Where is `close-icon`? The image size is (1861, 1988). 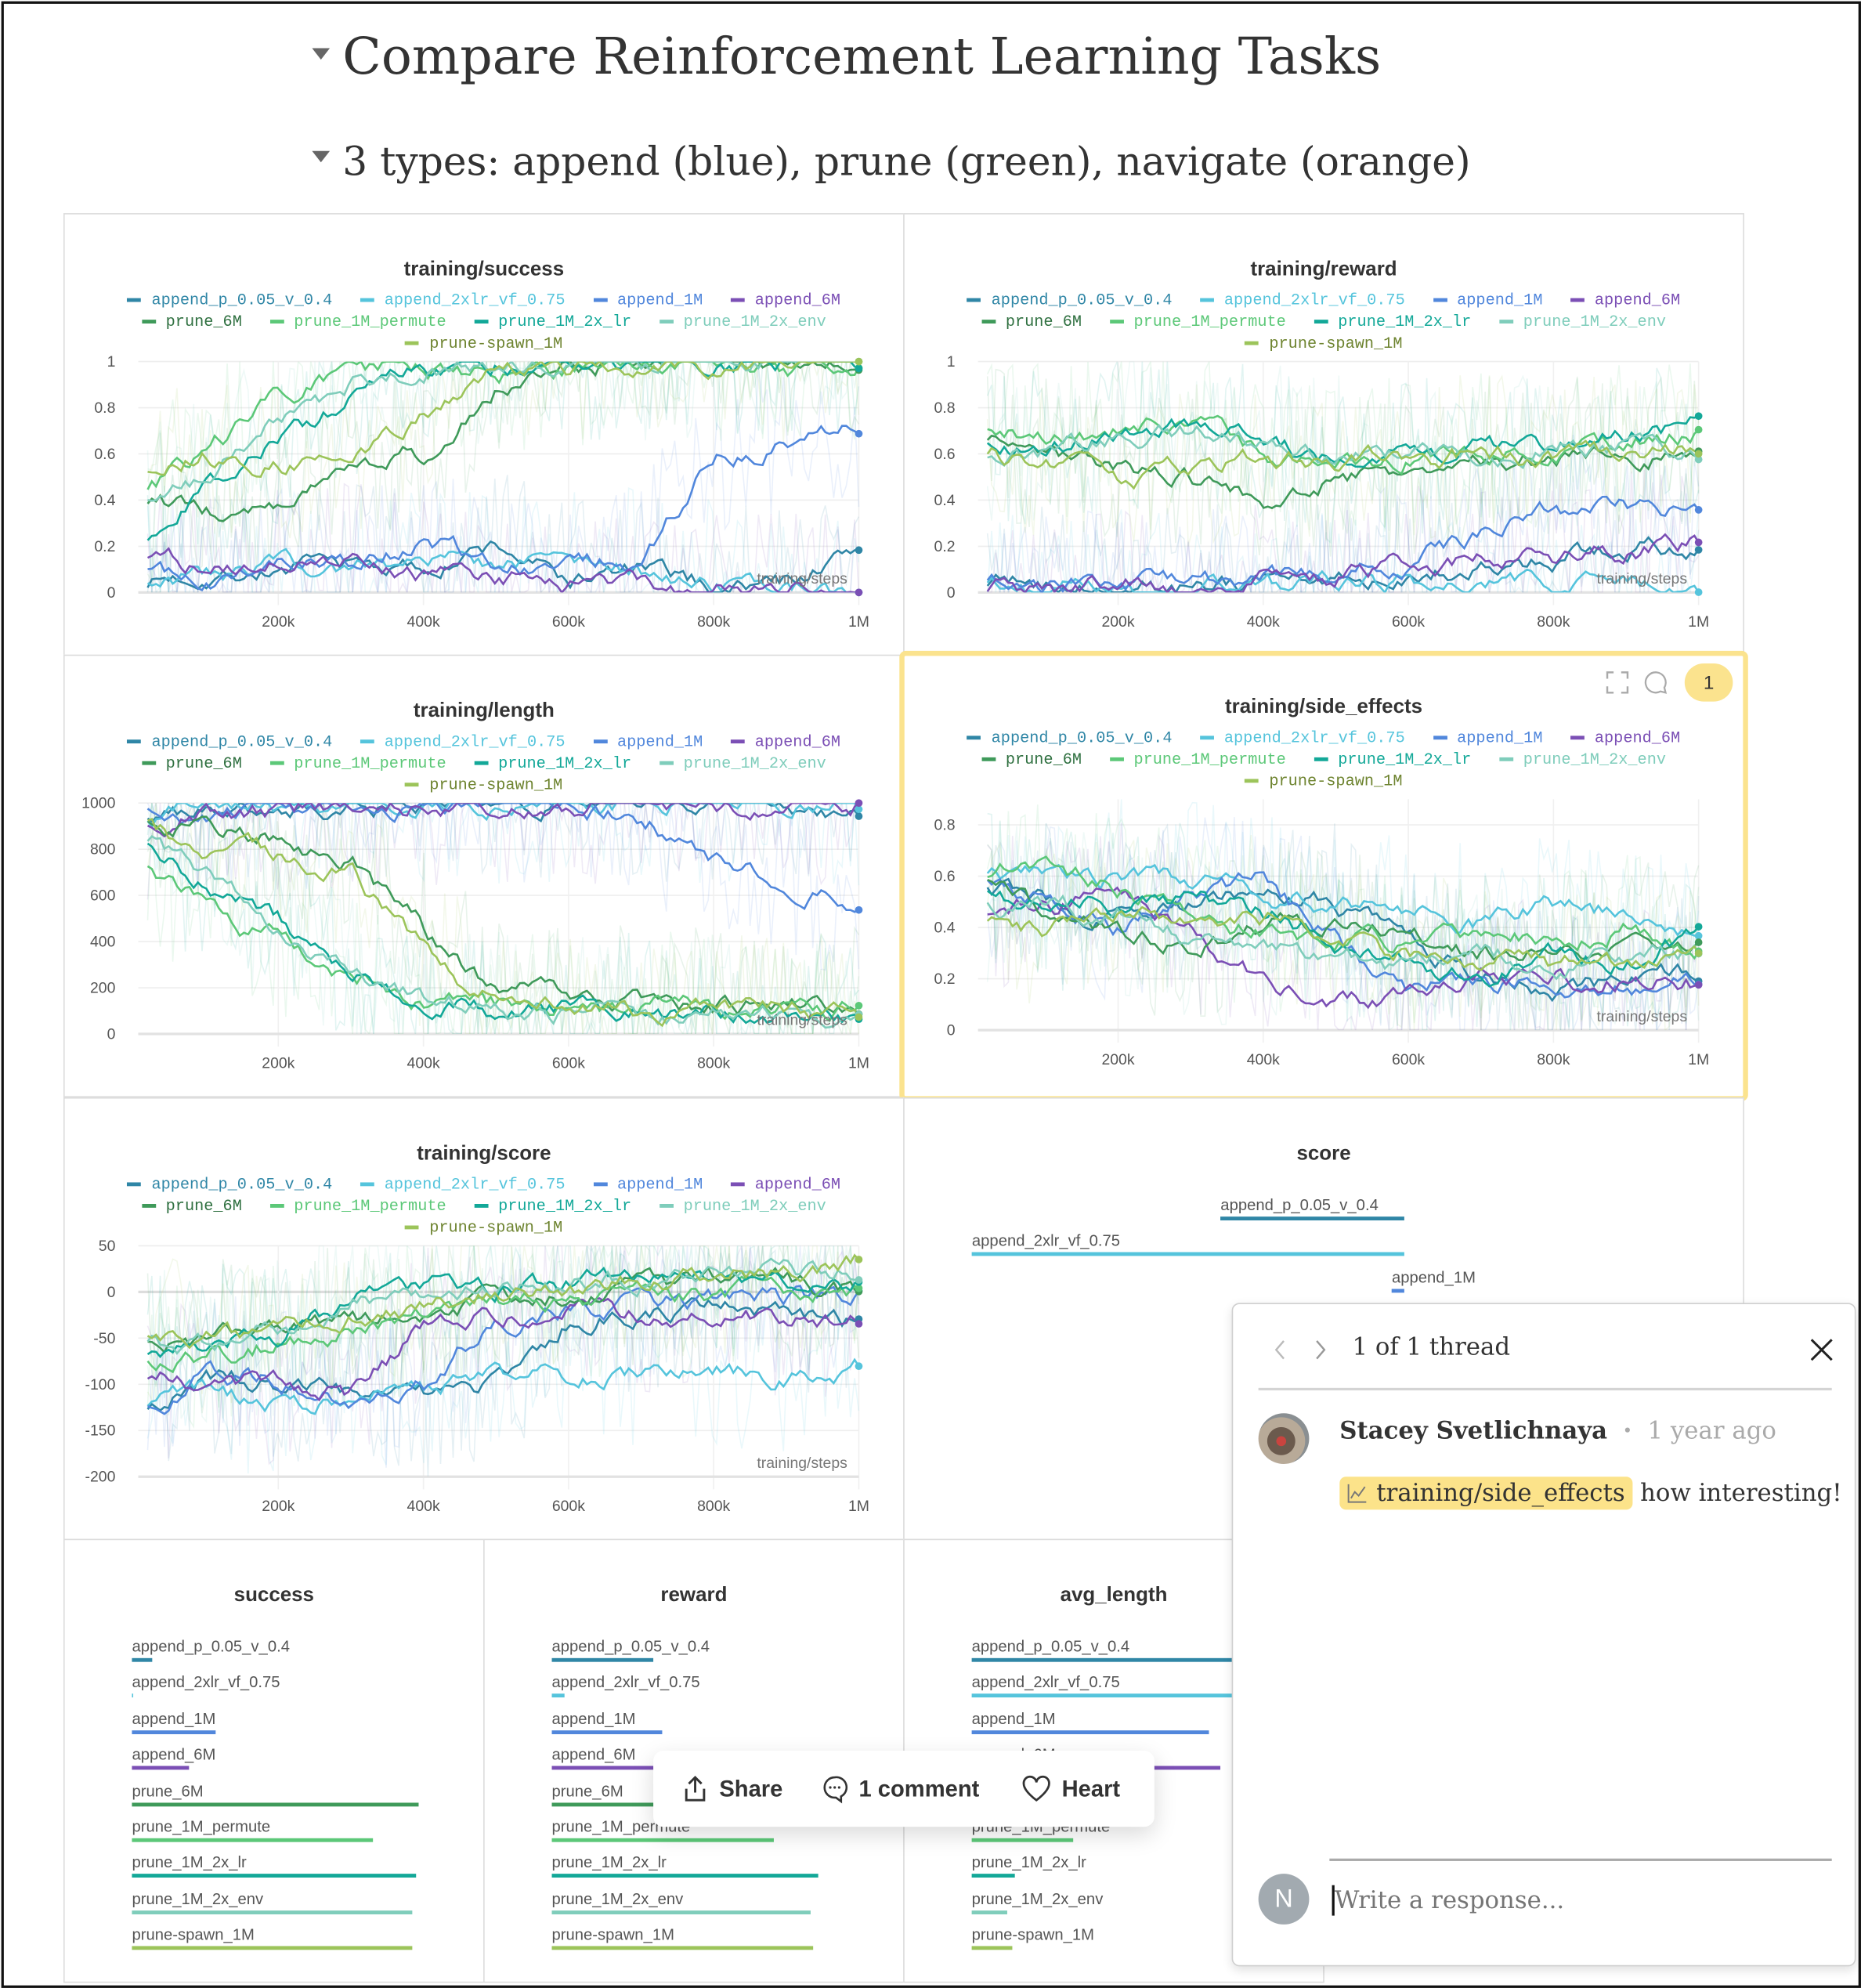 close-icon is located at coordinates (1821, 1349).